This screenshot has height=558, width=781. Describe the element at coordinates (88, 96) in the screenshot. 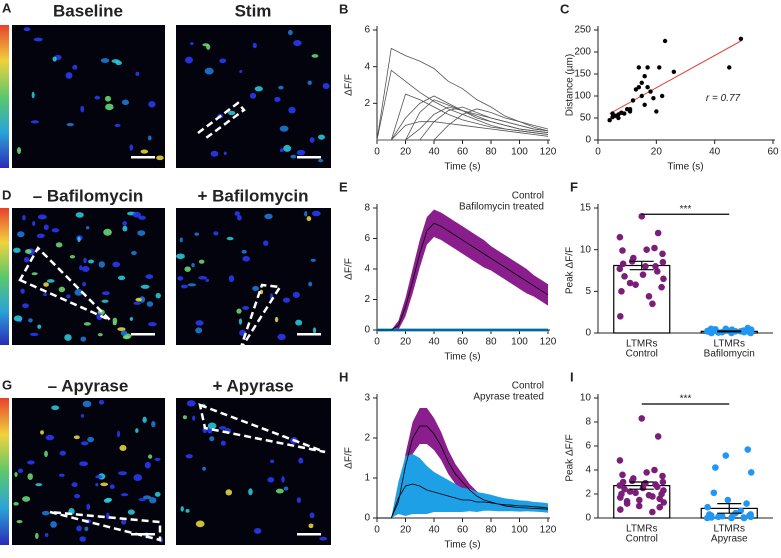

I see `micrograph` at that location.